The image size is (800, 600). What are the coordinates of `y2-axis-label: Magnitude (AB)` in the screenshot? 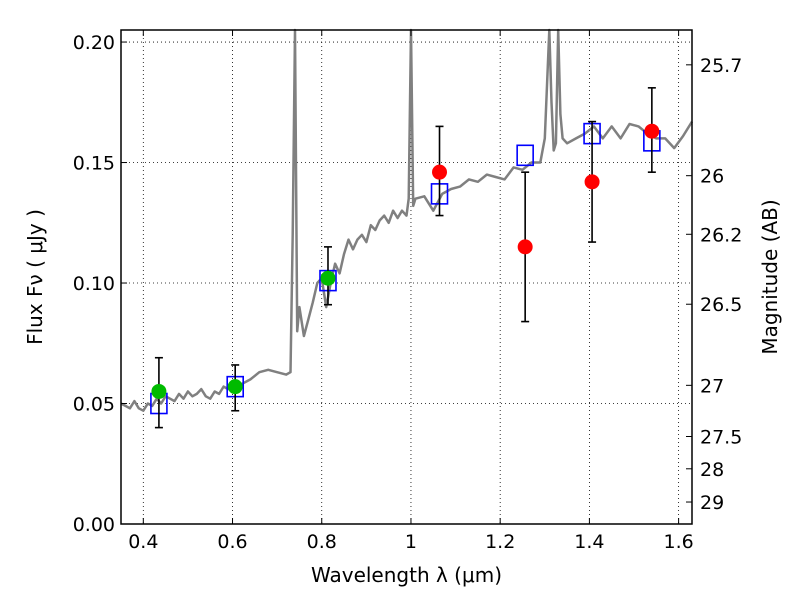 It's located at (770, 276).